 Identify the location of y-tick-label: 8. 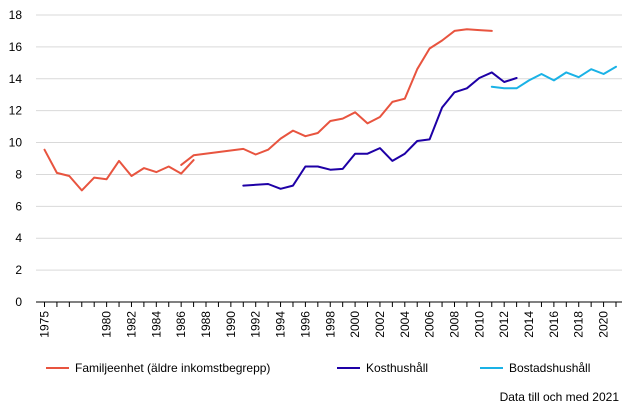
(18, 174).